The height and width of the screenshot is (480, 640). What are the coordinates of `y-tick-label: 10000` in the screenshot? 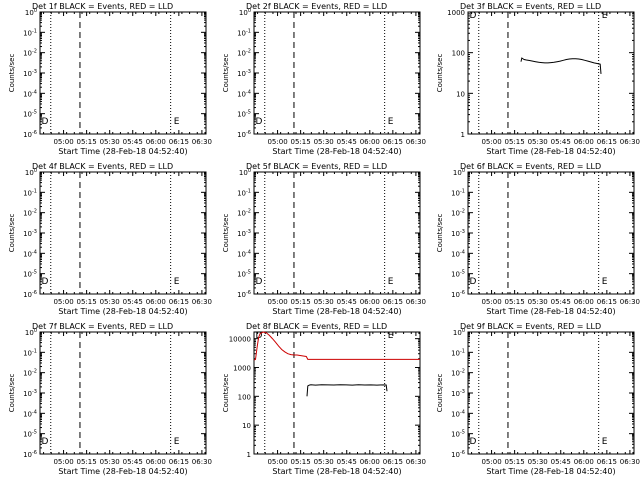 It's located at (240, 340).